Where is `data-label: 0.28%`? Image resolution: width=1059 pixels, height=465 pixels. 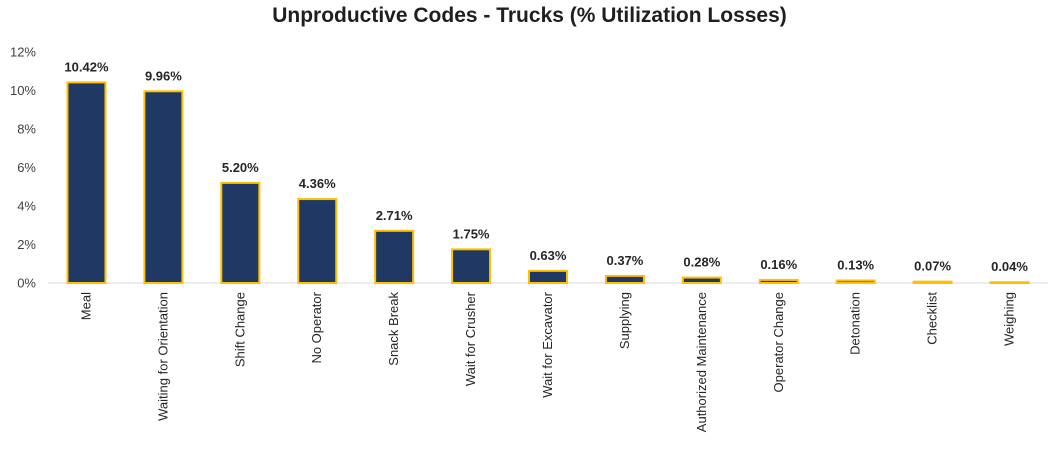 data-label: 0.28% is located at coordinates (701, 262).